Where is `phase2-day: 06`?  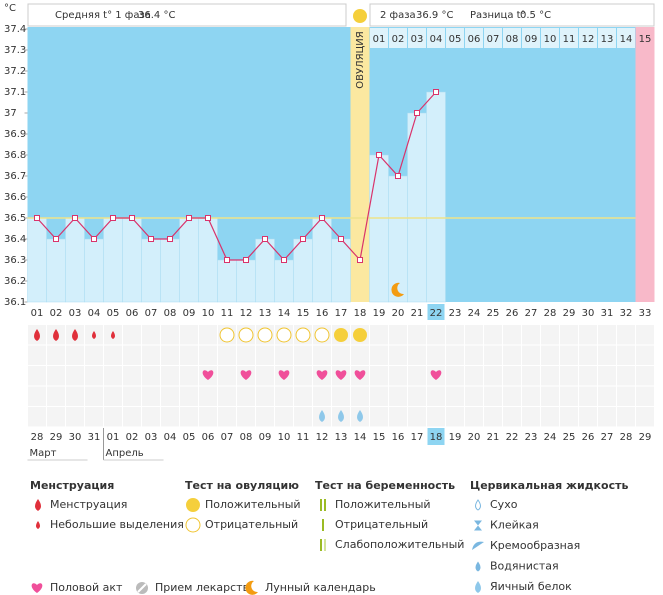 phase2-day: 06 is located at coordinates (474, 39).